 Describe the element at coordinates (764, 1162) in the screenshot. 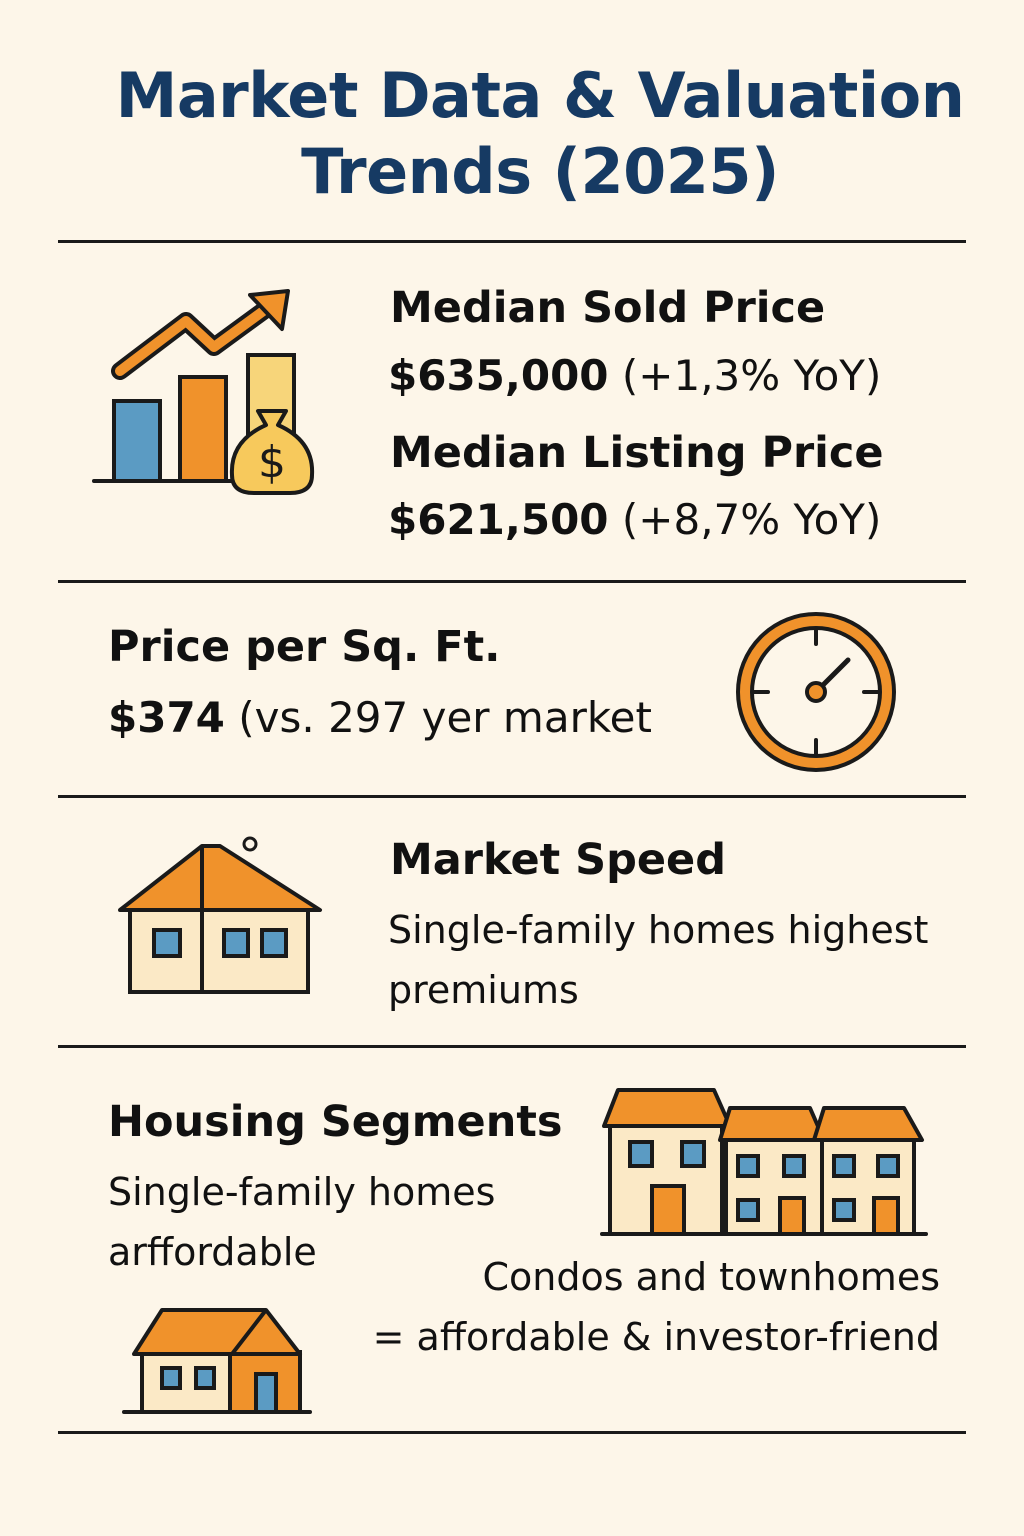

I see `row-of-townhouses-icon` at that location.